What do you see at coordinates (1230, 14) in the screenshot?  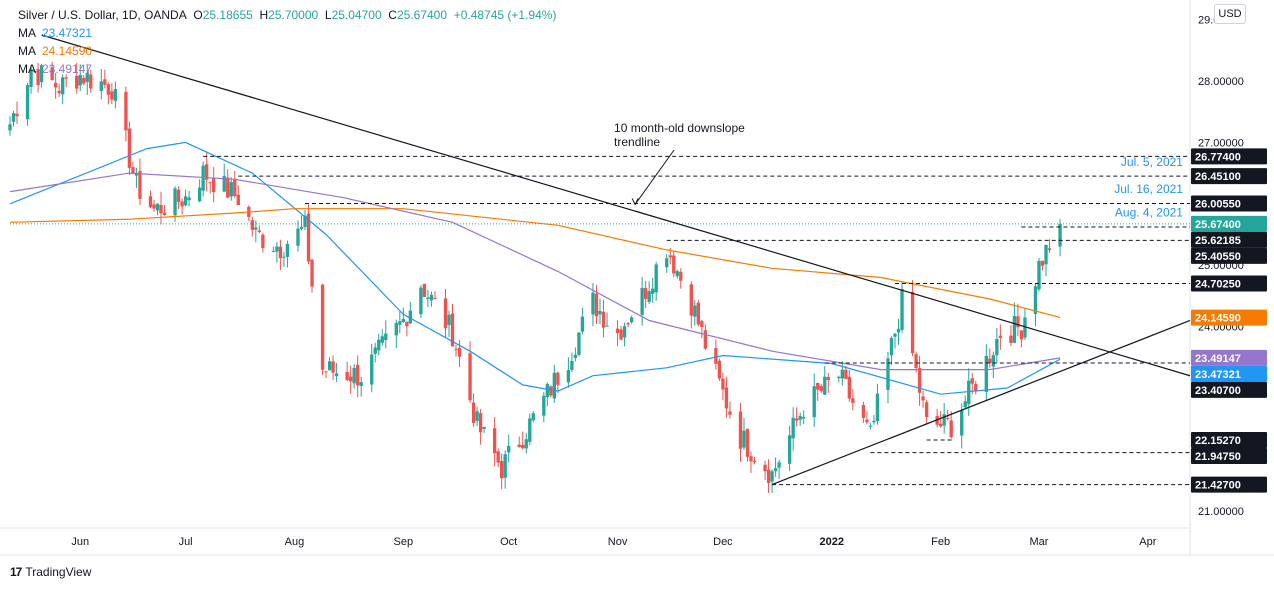 I see `currency-button: USD` at bounding box center [1230, 14].